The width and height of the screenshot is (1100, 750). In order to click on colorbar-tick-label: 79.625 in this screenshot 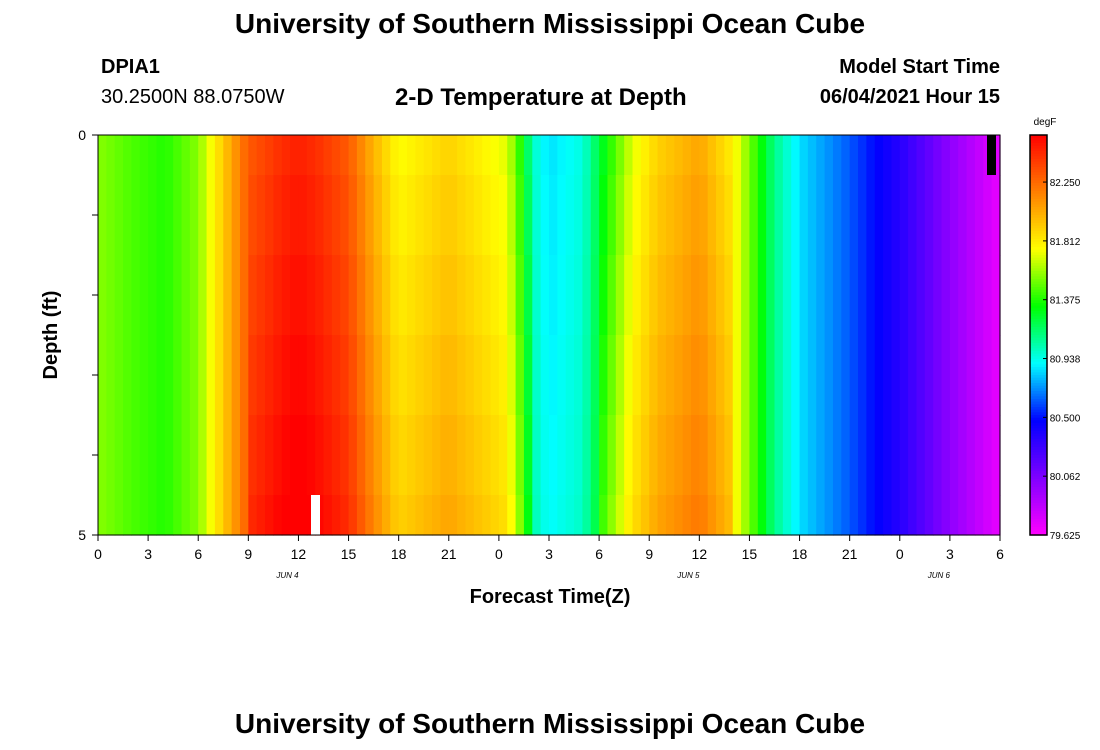, I will do `click(1065, 536)`.